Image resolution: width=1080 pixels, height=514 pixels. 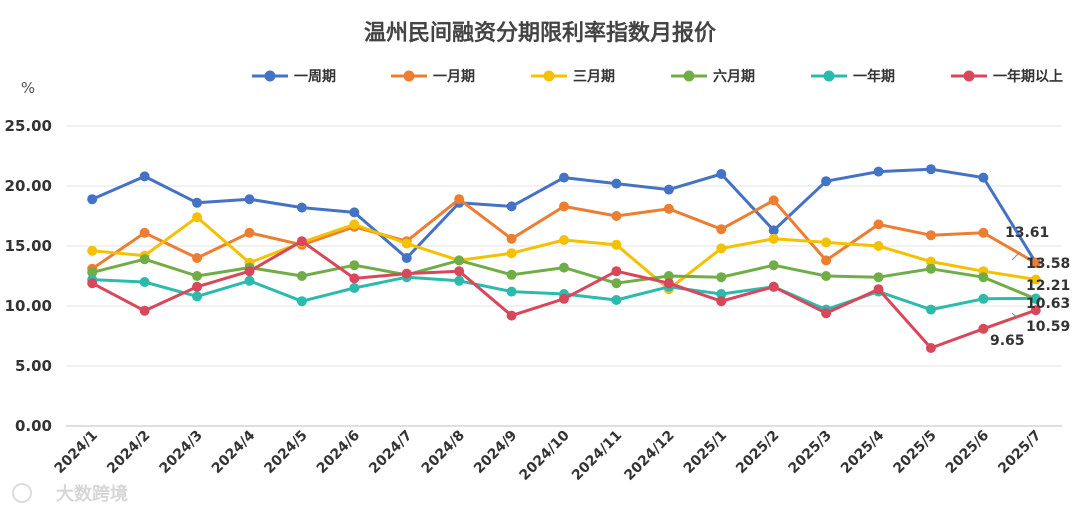 I want to click on y-tick-label: 25.00, so click(x=28, y=126).